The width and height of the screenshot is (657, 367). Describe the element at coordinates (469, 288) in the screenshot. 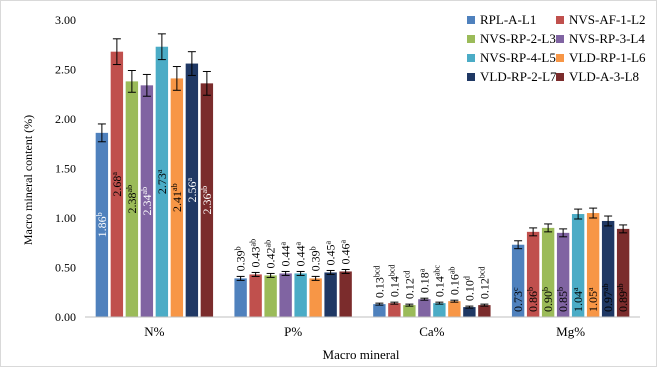

I see `data-label: 0.10d` at that location.